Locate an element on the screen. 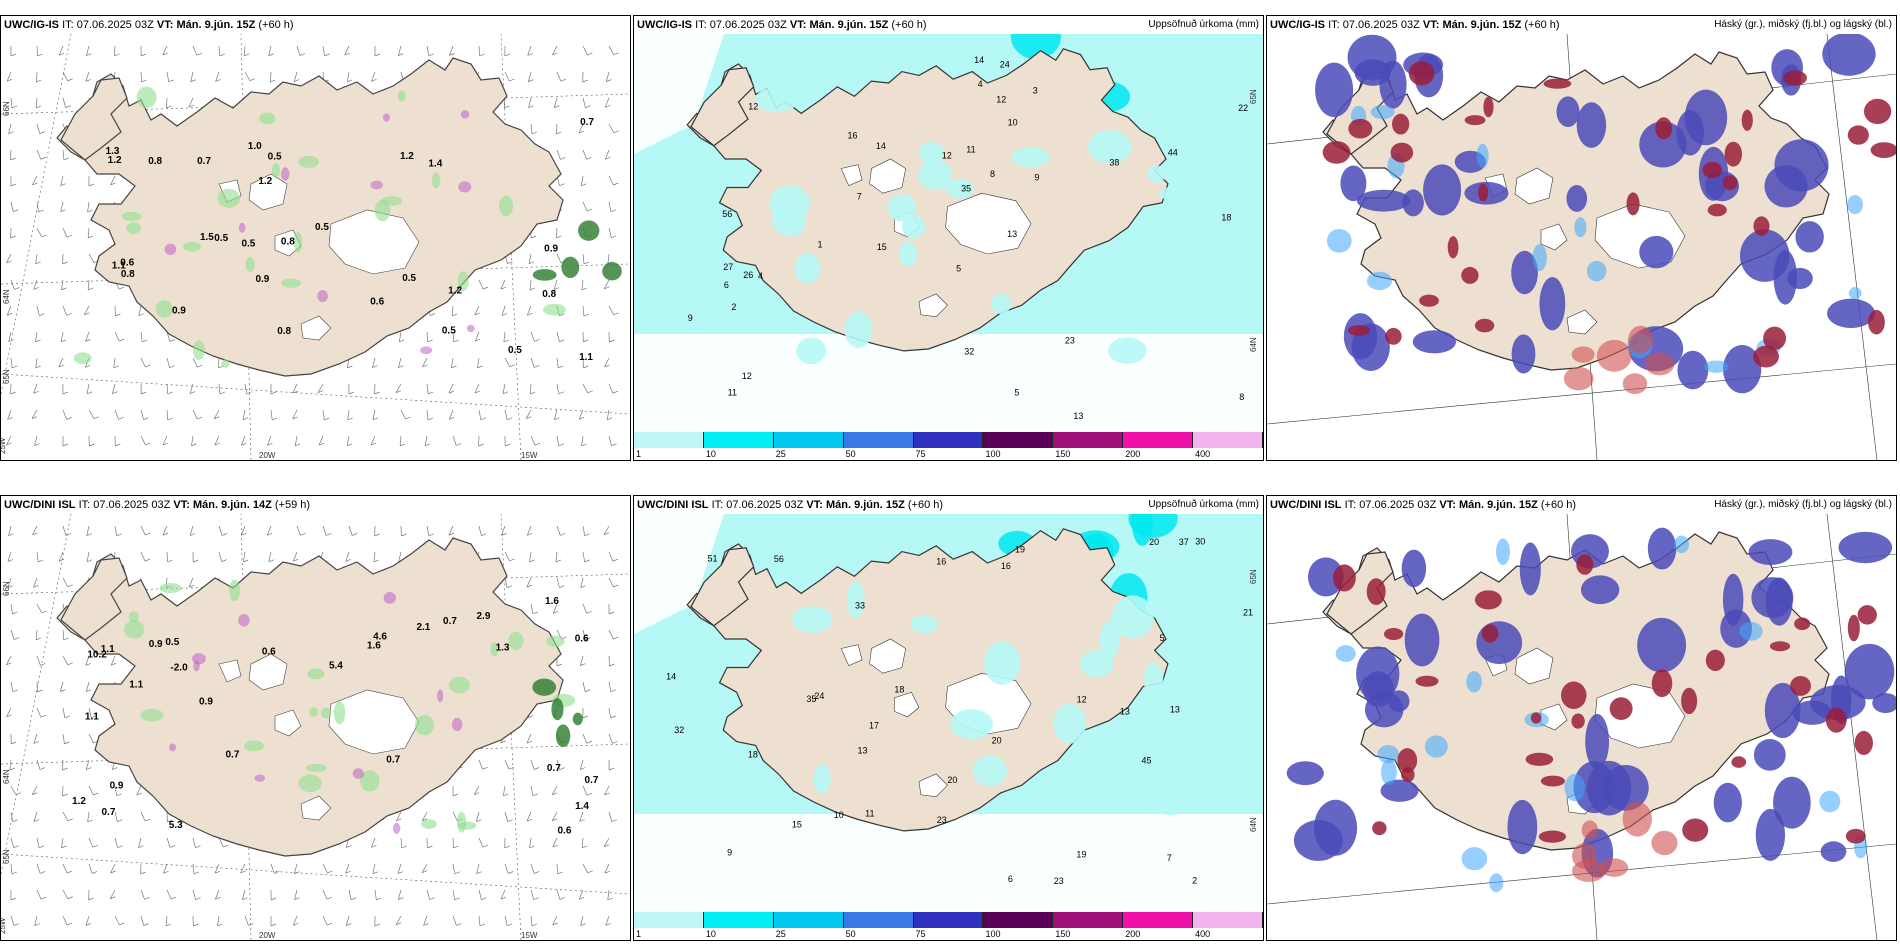  value-label: 8 is located at coordinates (1241, 397).